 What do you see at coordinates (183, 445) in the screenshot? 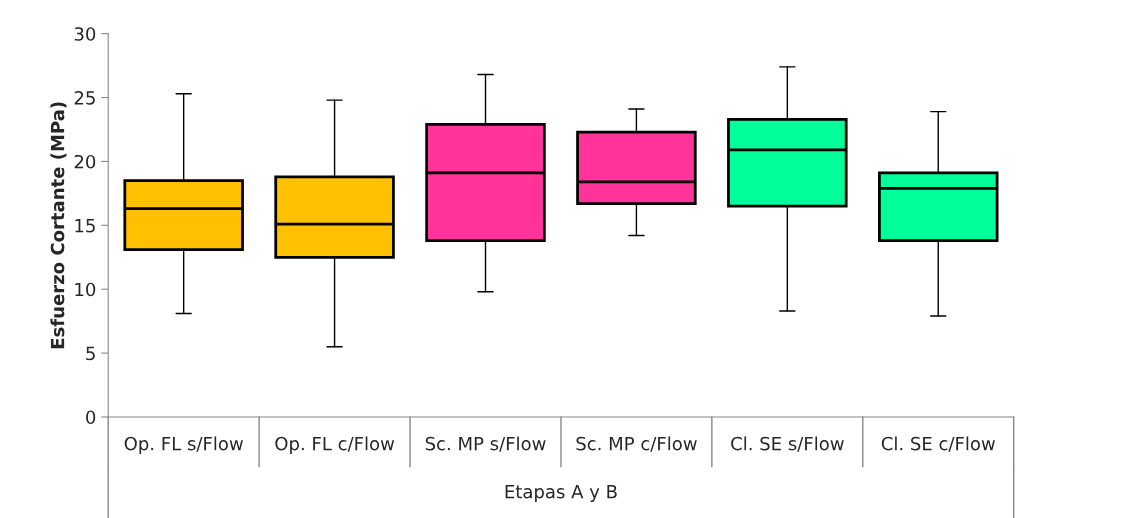
I see `x-tick-label: Op. FL s/Flow` at bounding box center [183, 445].